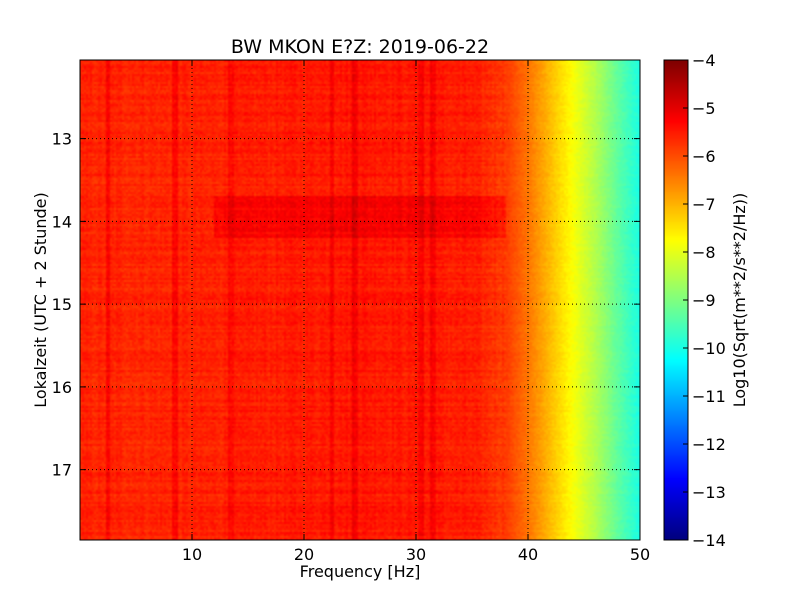 The image size is (800, 600). What do you see at coordinates (709, 540) in the screenshot?
I see `colorbar-tick-label: −14` at bounding box center [709, 540].